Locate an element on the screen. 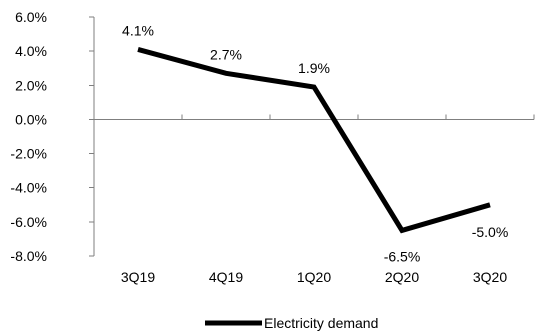 Image resolution: width=539 pixels, height=334 pixels. data-label: 4.1% is located at coordinates (138, 30).